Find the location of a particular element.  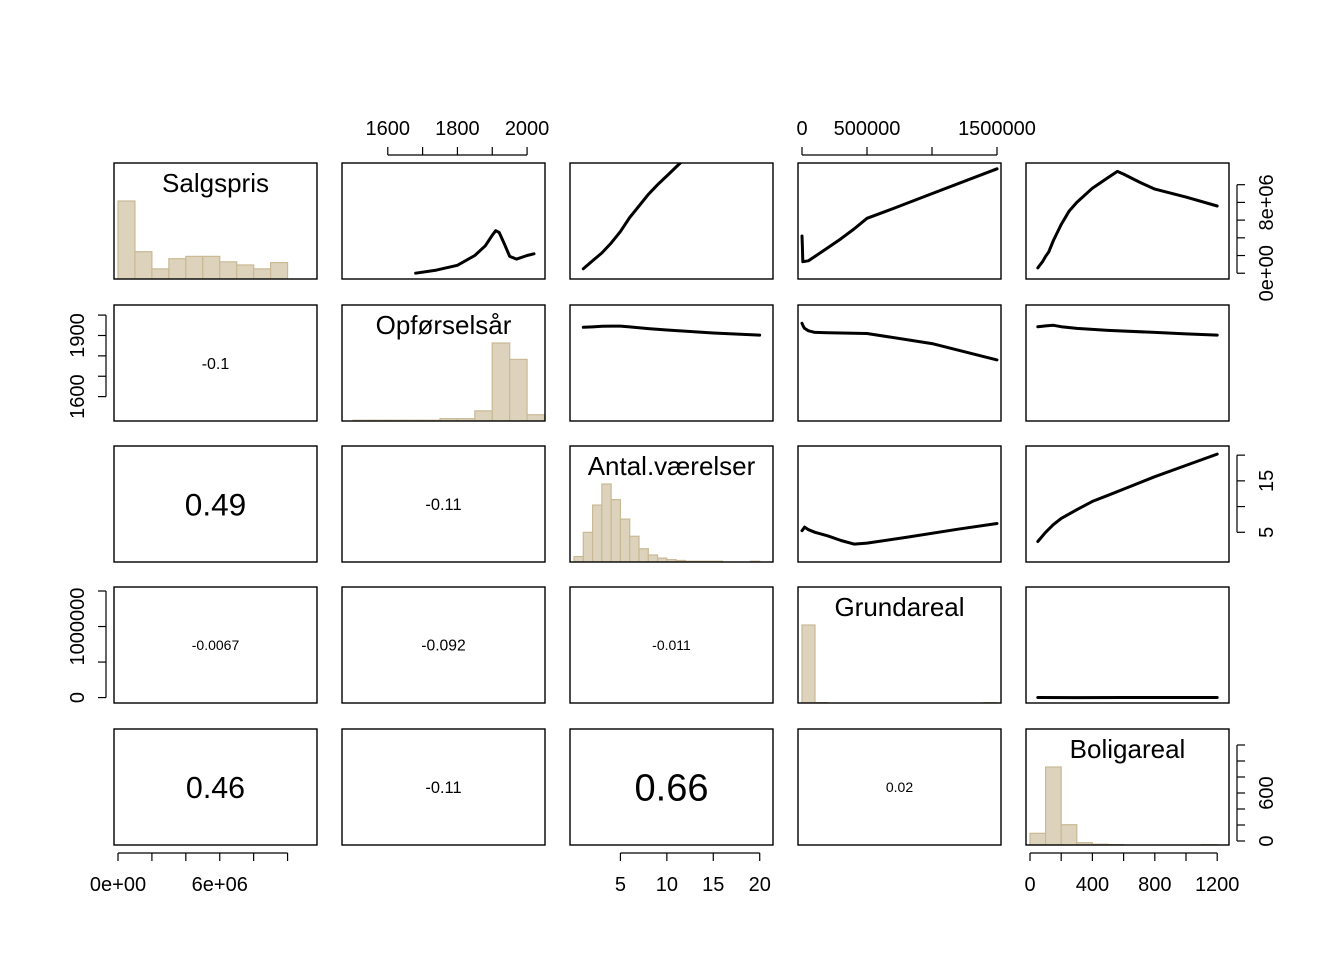

tick-label: 0e+00 is located at coordinates (1267, 273).